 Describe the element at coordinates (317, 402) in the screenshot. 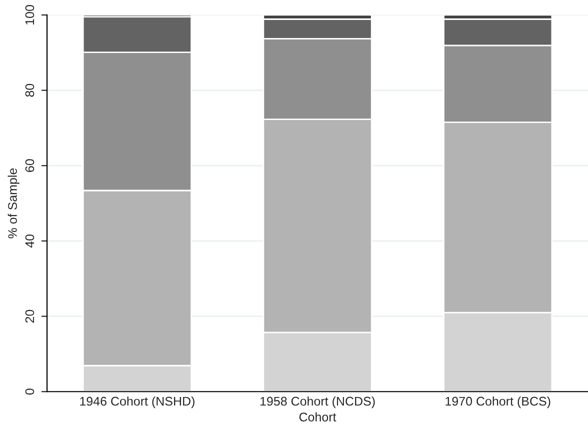

I see `x-tick-label: 1958 Cohort (NCDS)` at that location.